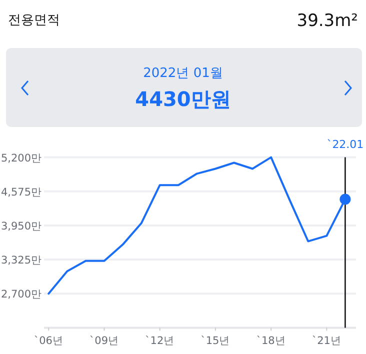 The height and width of the screenshot is (354, 366). What do you see at coordinates (104, 341) in the screenshot?
I see `x-tick-label: `09년` at bounding box center [104, 341].